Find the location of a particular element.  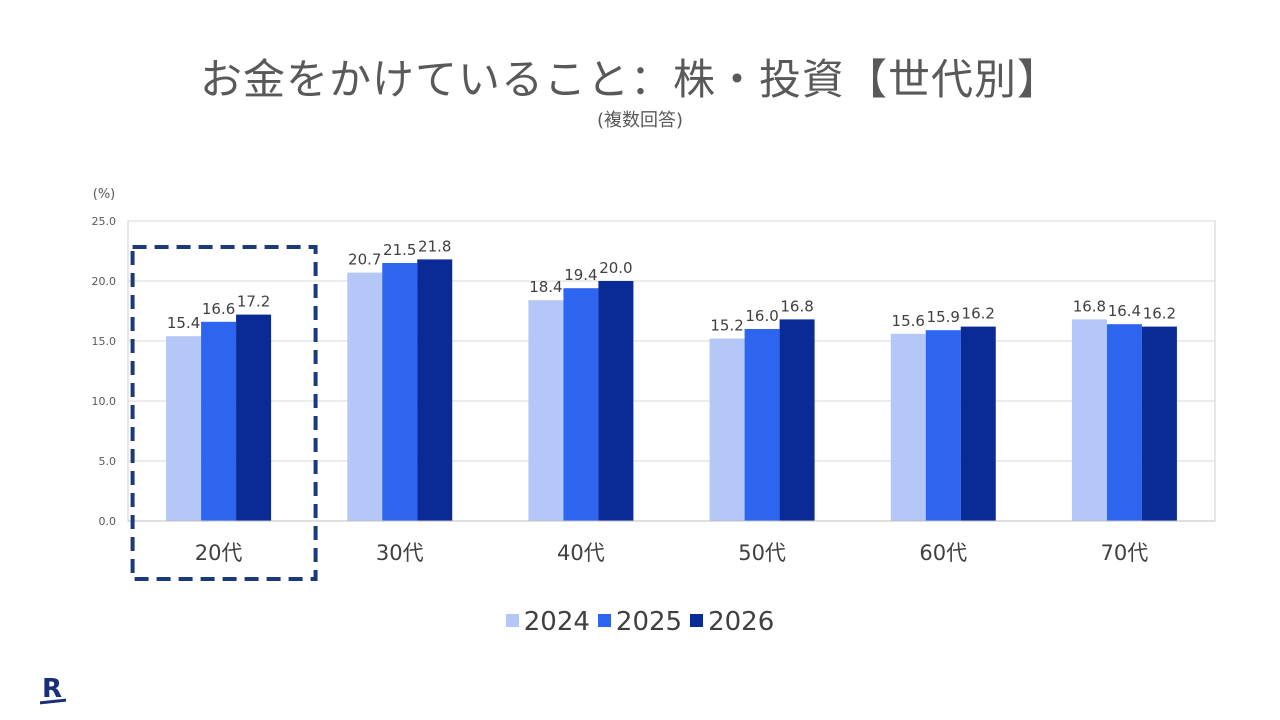

data-label: 16.6 is located at coordinates (218, 309).